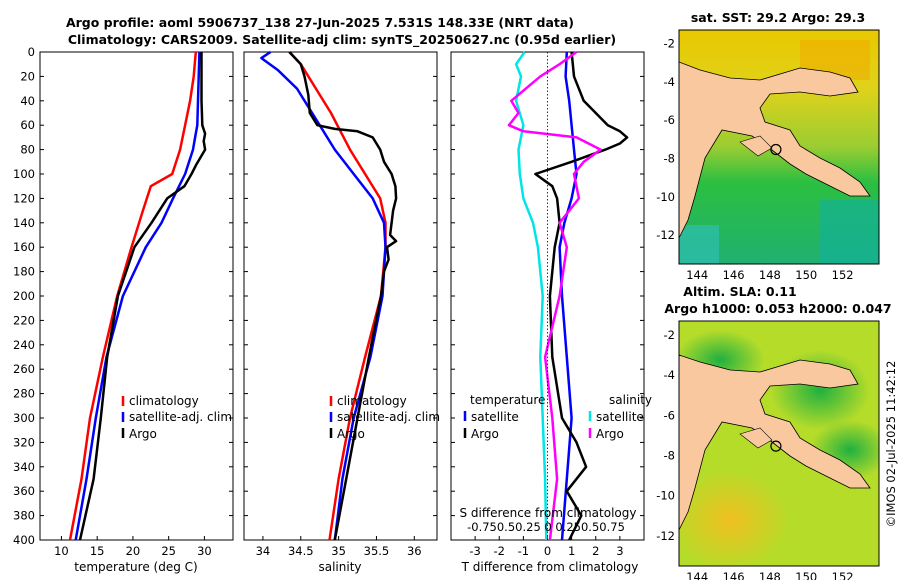 This screenshot has width=900, height=580. Describe the element at coordinates (24, 198) in the screenshot. I see `y-tick-label: 120` at that location.